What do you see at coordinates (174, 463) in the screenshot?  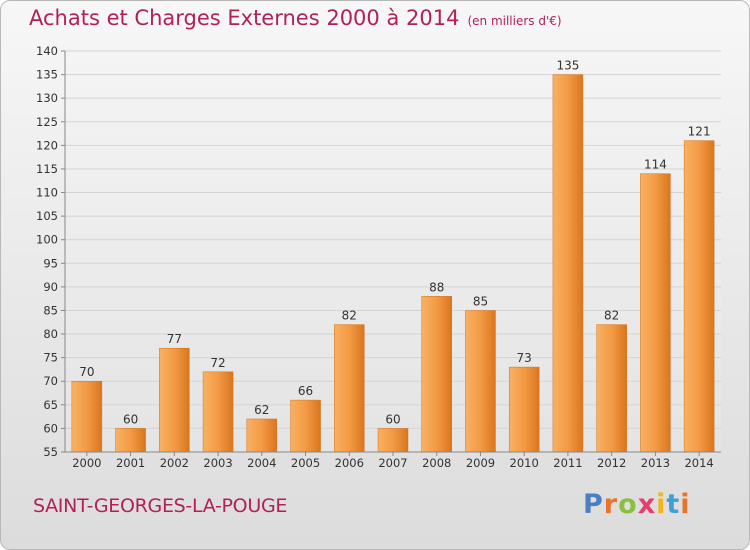 I see `x-tick-label: 2002` at bounding box center [174, 463].